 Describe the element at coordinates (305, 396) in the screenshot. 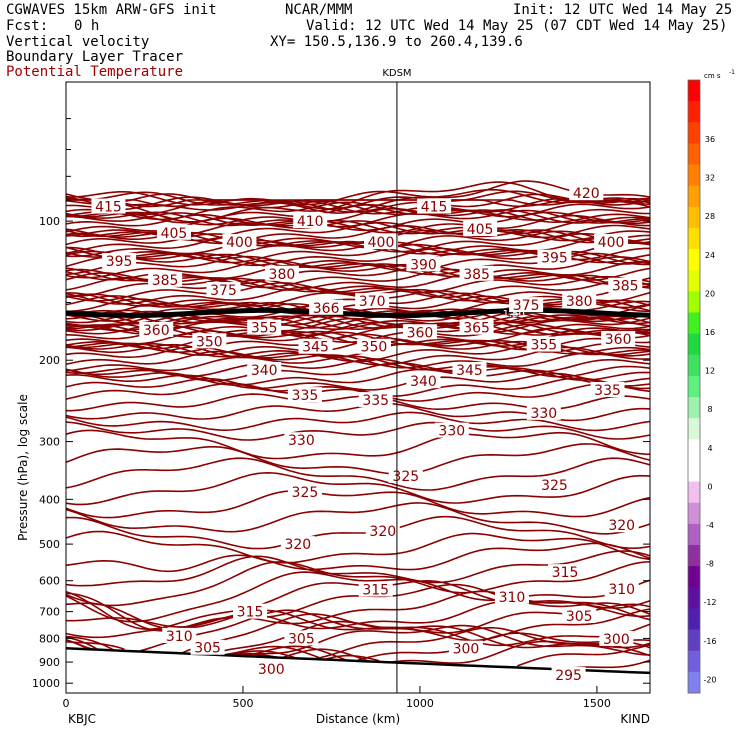

I see `contour-label: 335` at that location.